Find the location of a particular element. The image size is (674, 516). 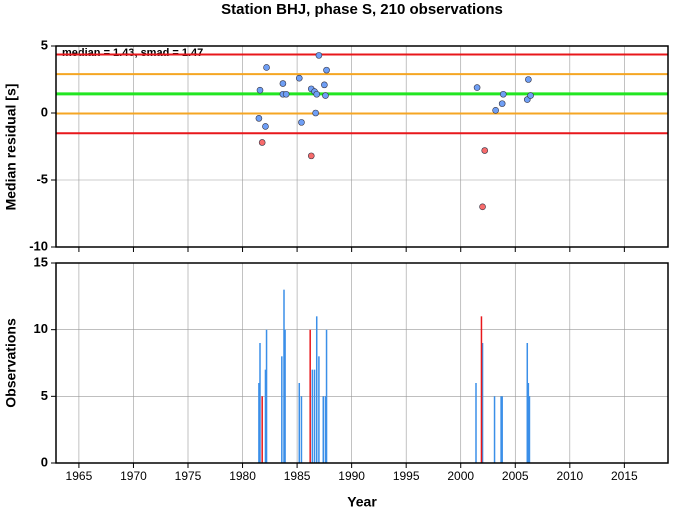

x-tick-label: 1995 is located at coordinates (406, 476).